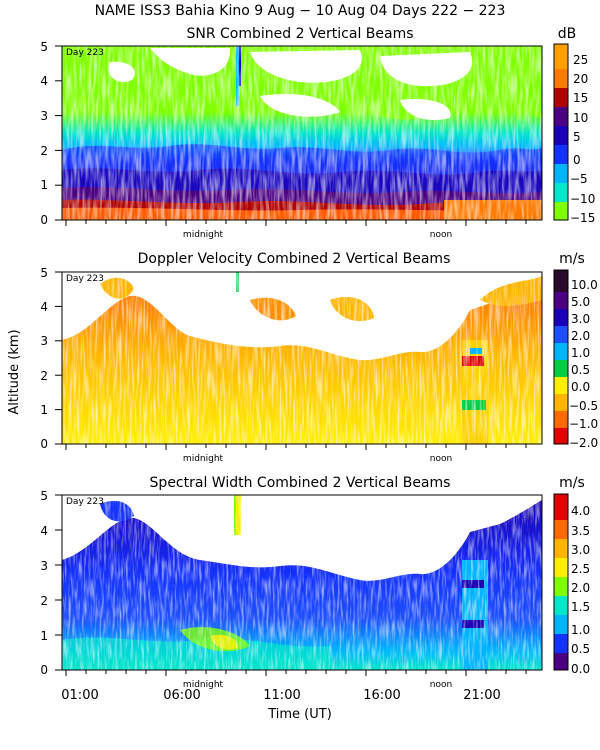 This screenshot has width=600, height=750. What do you see at coordinates (51, 133) in the screenshot?
I see `panel-snr-y-axis: 0 1 2 3 4 5` at bounding box center [51, 133].